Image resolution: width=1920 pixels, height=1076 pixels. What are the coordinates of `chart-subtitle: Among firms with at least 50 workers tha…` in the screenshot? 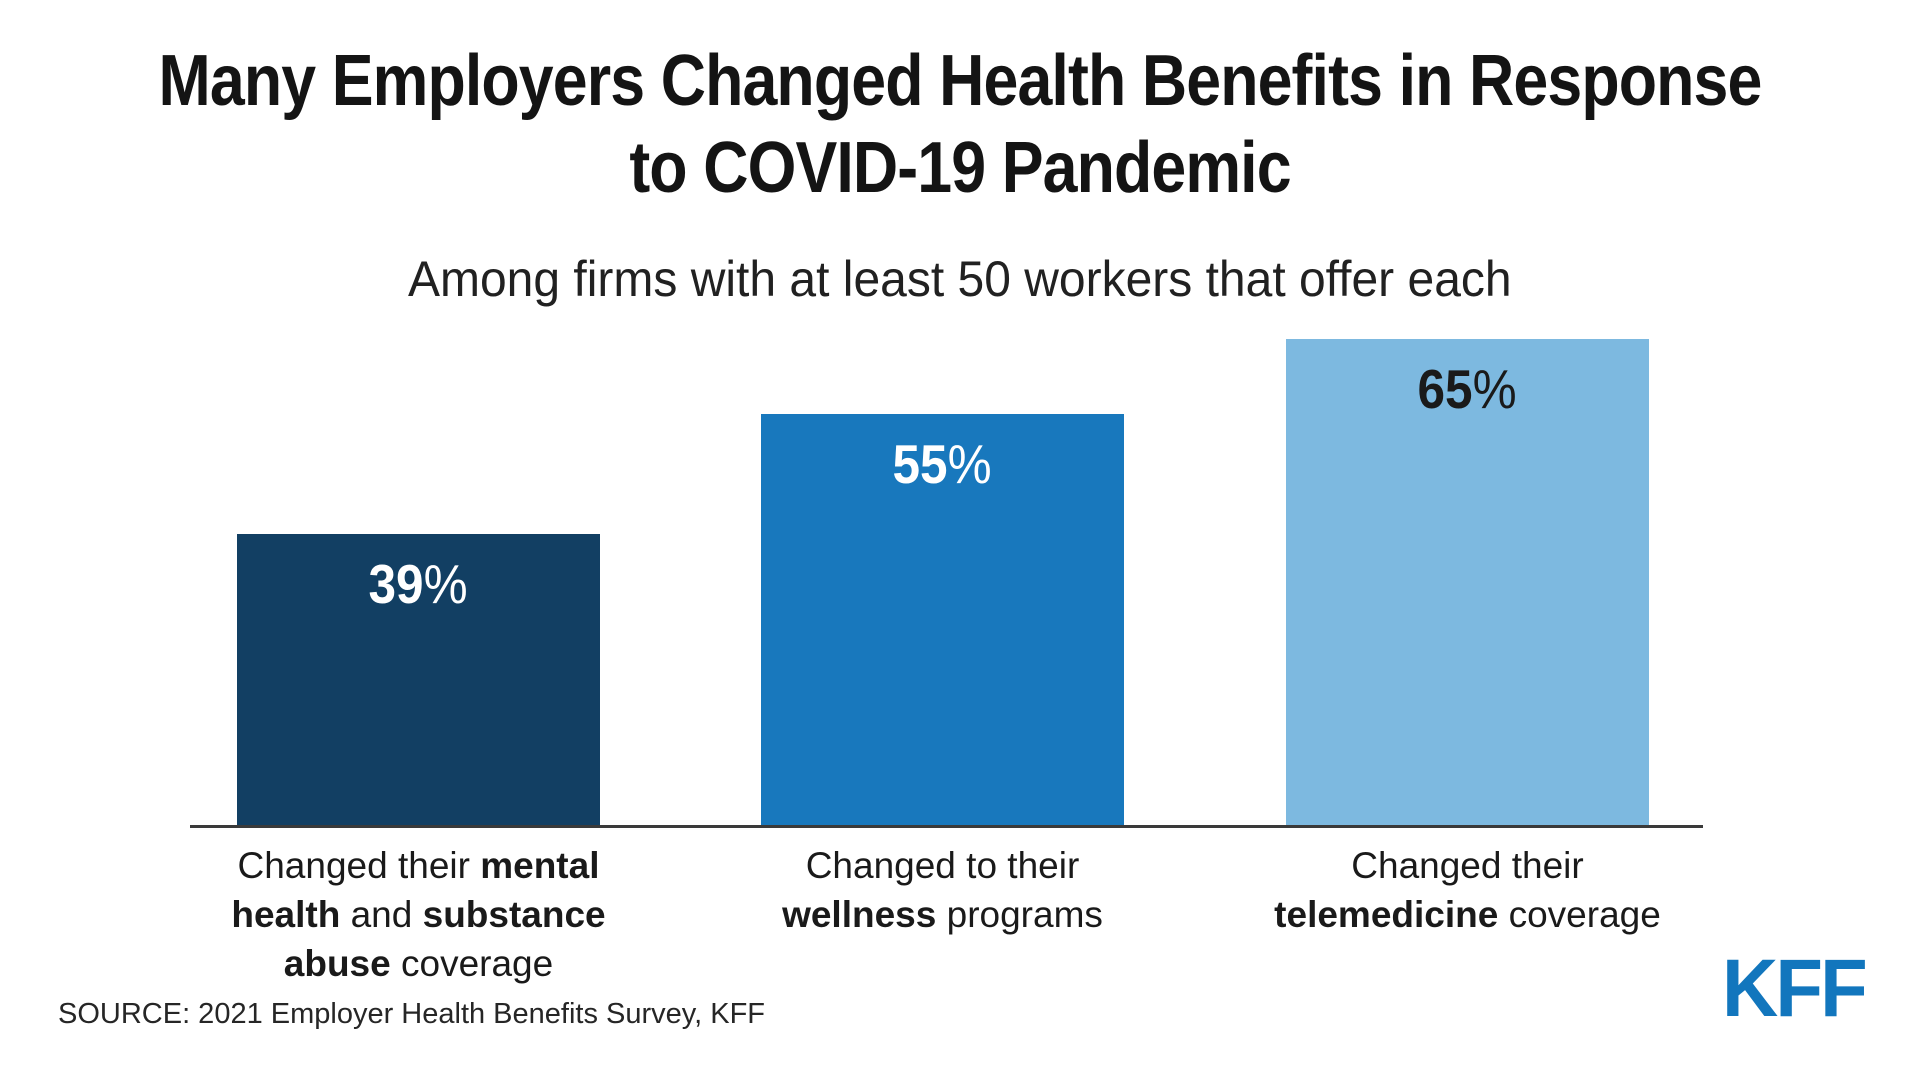 It's located at (960, 279).